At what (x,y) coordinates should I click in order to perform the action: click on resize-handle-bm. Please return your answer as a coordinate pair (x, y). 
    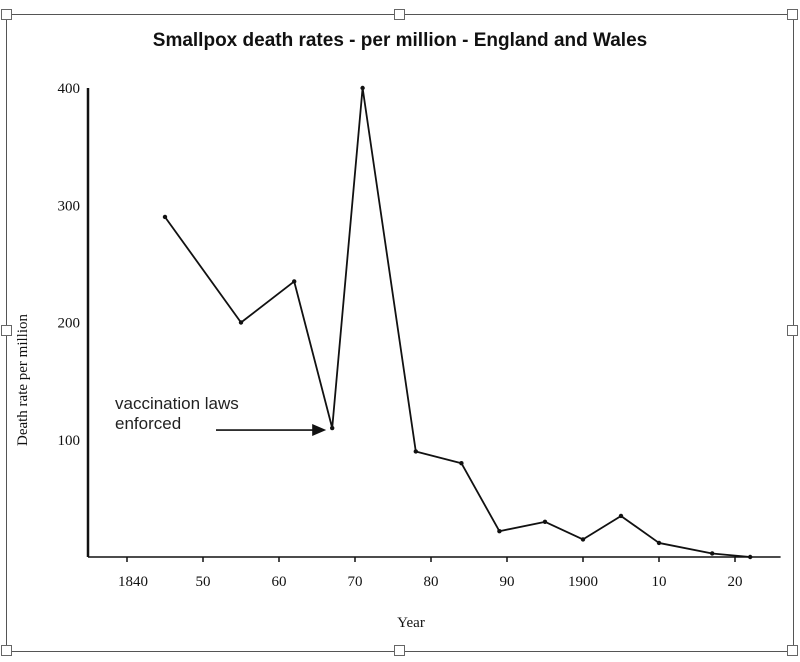
    Looking at the image, I should click on (399, 650).